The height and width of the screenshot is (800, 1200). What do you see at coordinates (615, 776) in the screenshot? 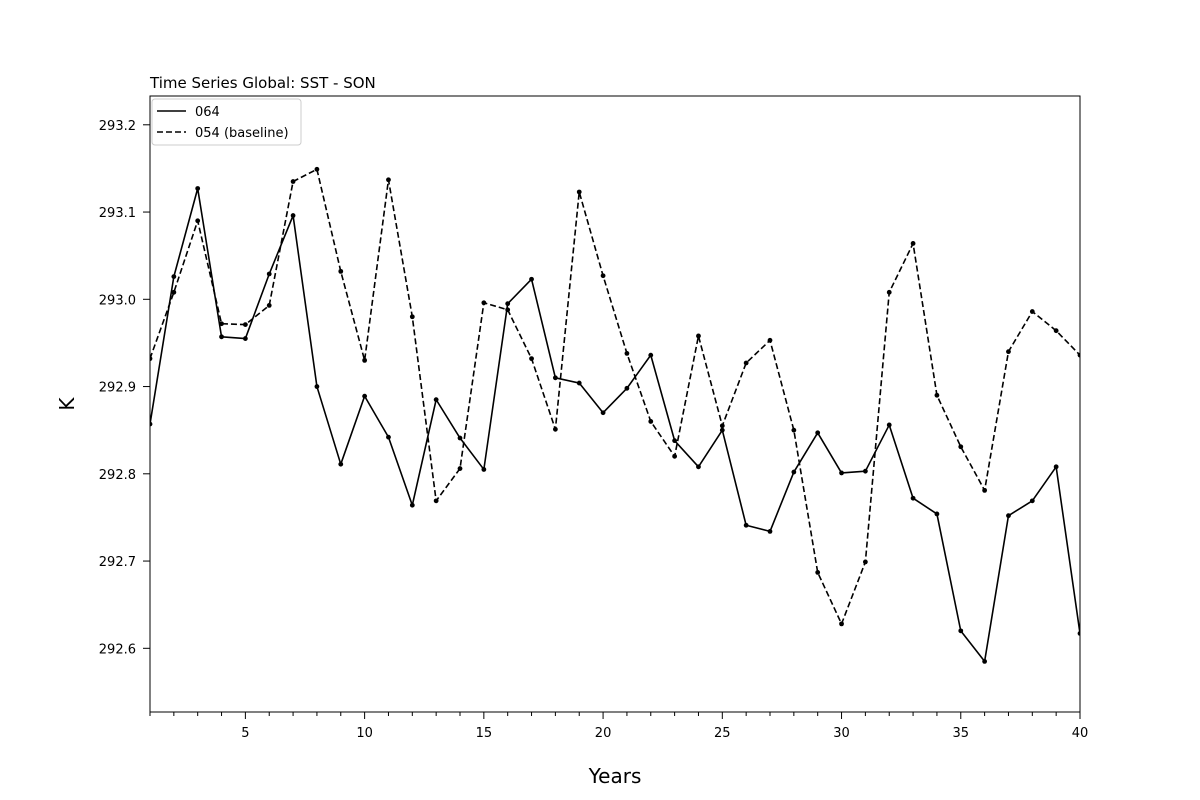
I see `x-axis-label: Years` at bounding box center [615, 776].